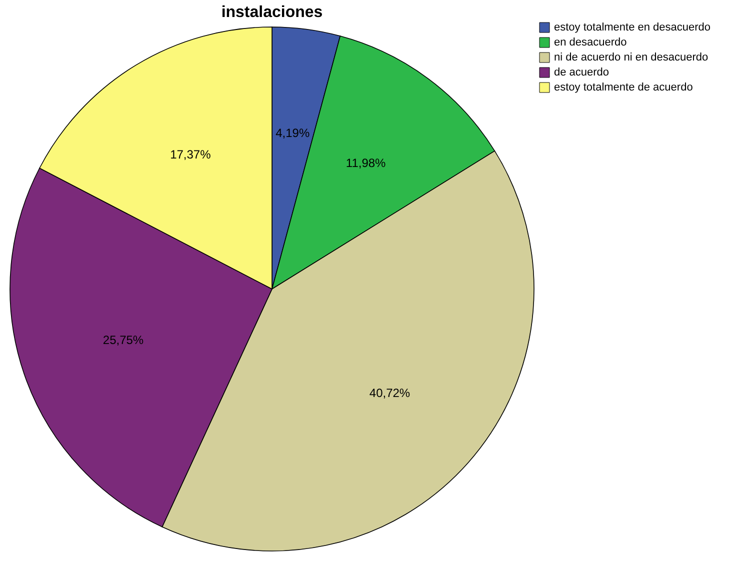  What do you see at coordinates (631, 58) in the screenshot?
I see `legend-label: ni de acuerdo ni en desacuerdo` at bounding box center [631, 58].